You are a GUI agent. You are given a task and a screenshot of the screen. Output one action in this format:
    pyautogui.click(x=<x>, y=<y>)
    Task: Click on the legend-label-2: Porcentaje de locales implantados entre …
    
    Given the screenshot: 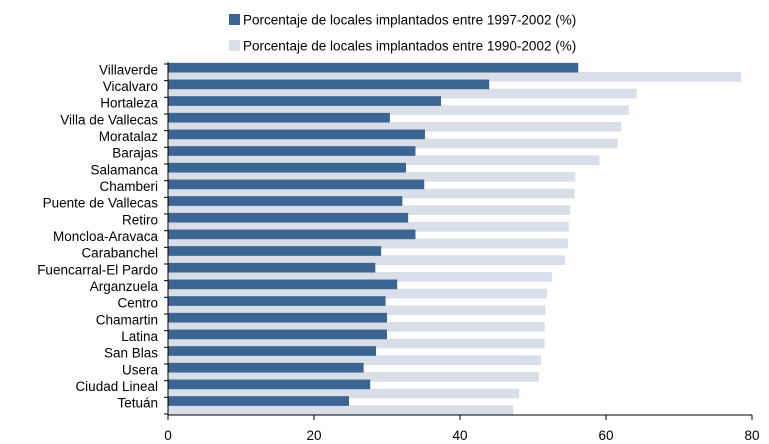 What is the action you would take?
    pyautogui.click(x=409, y=46)
    